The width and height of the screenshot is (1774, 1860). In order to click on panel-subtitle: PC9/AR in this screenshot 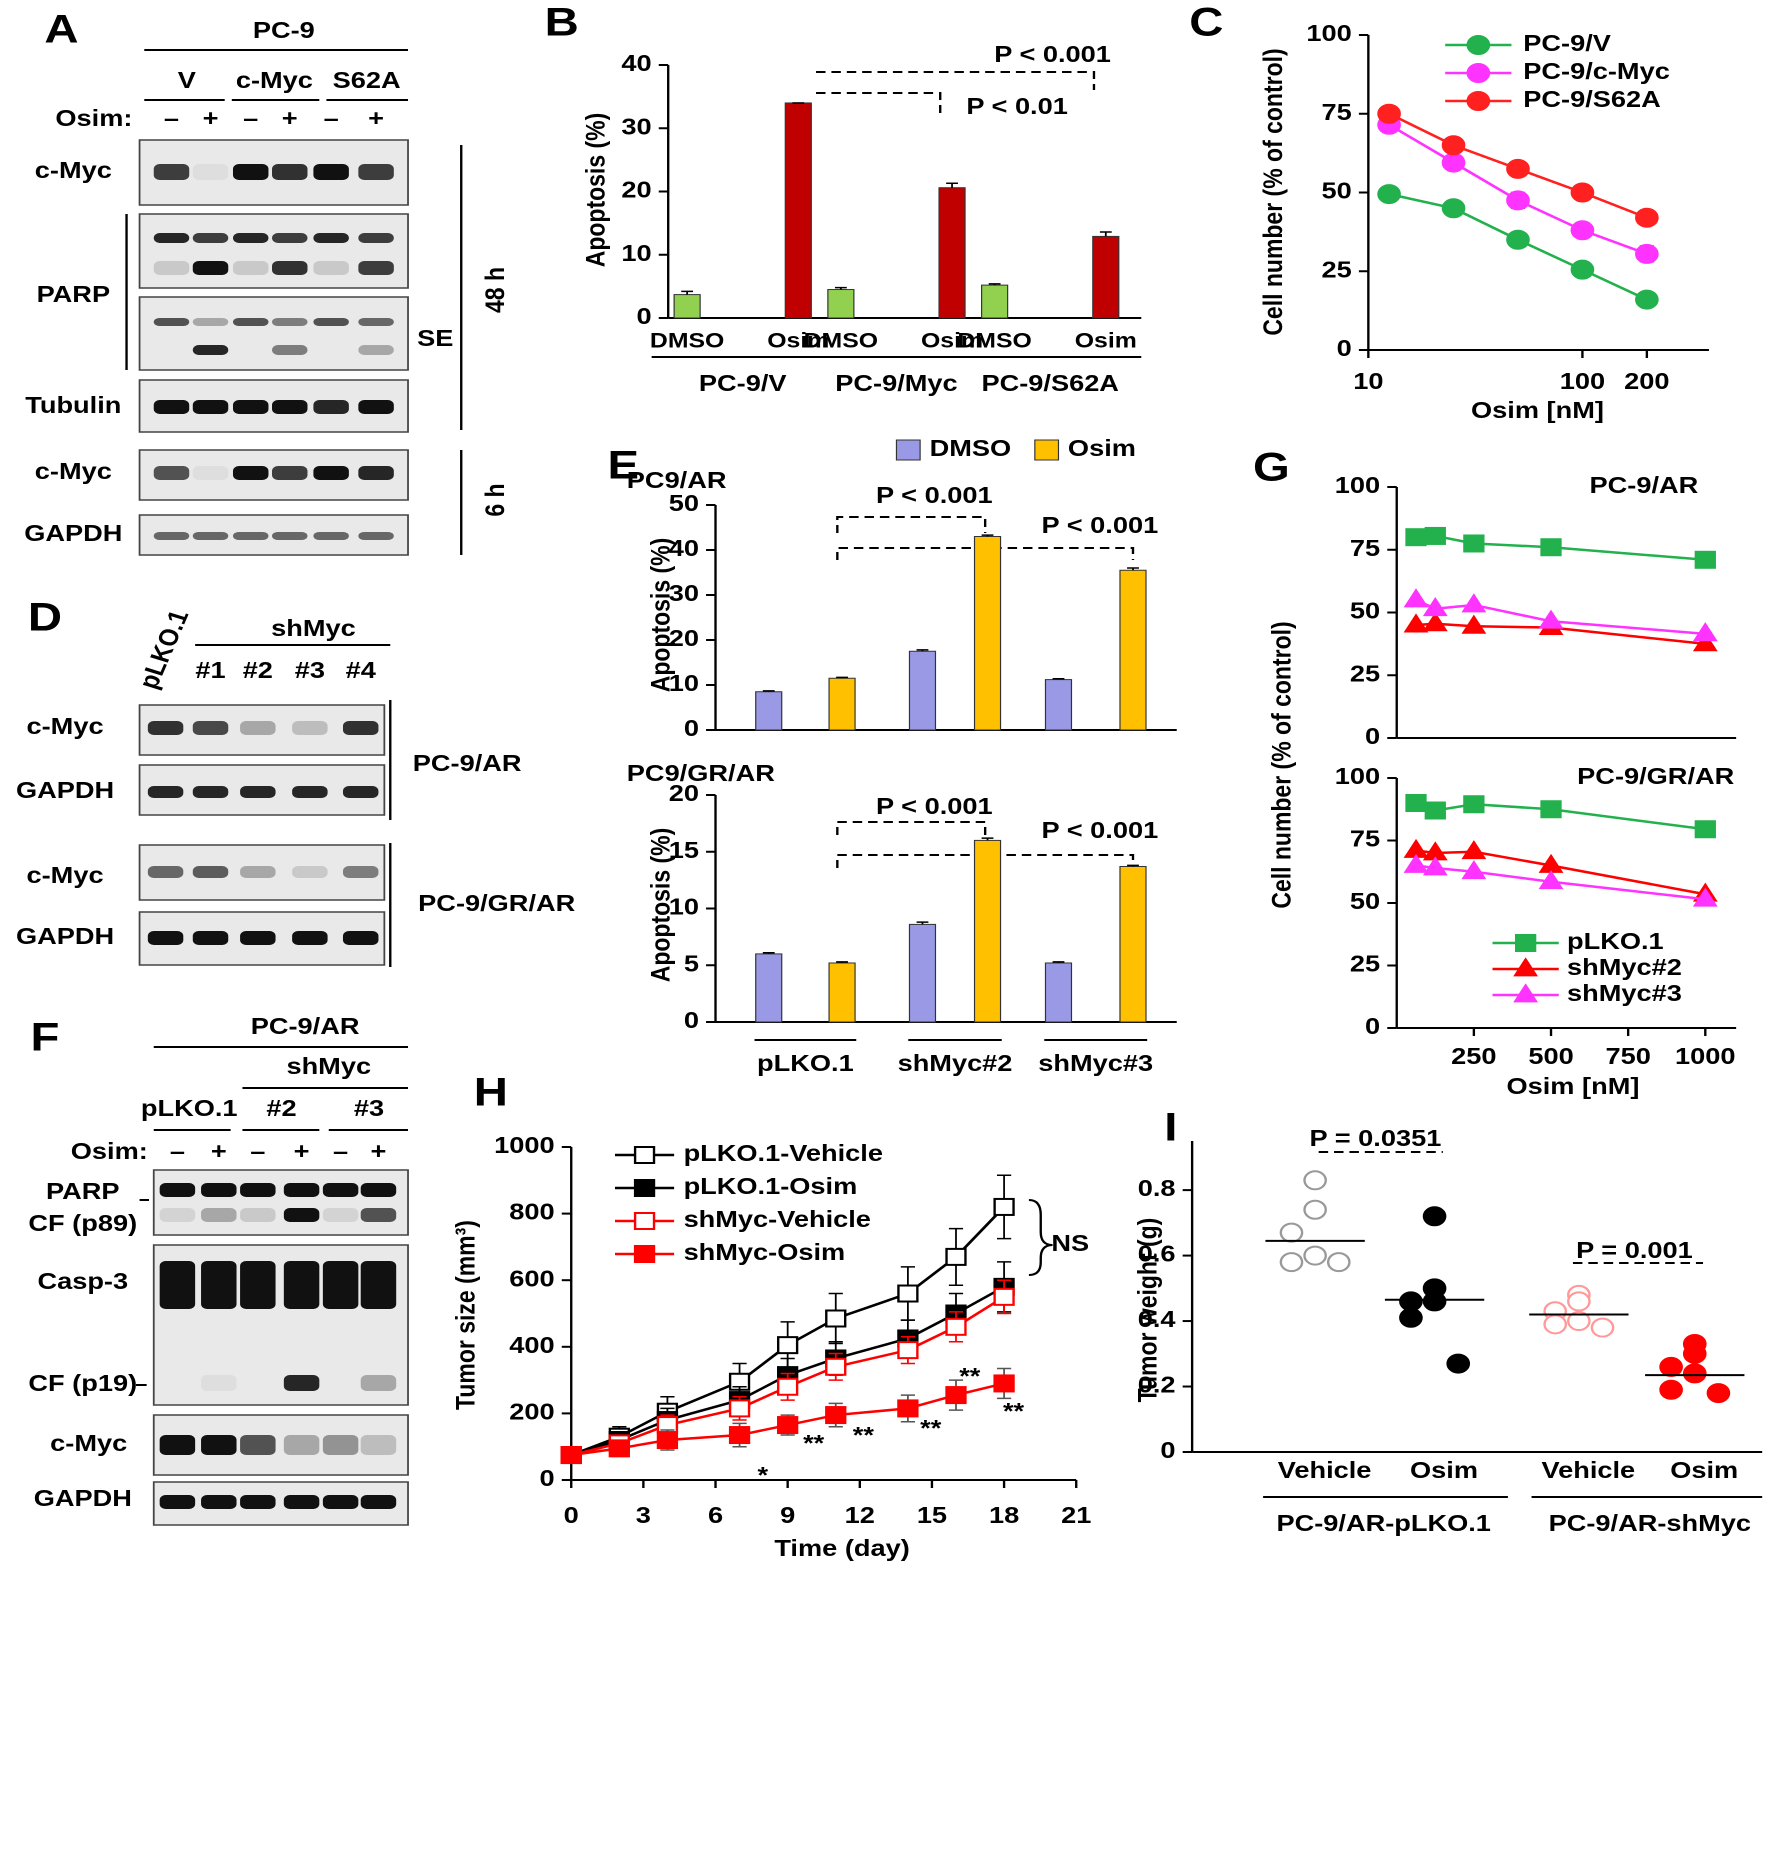, I will do `click(677, 481)`.